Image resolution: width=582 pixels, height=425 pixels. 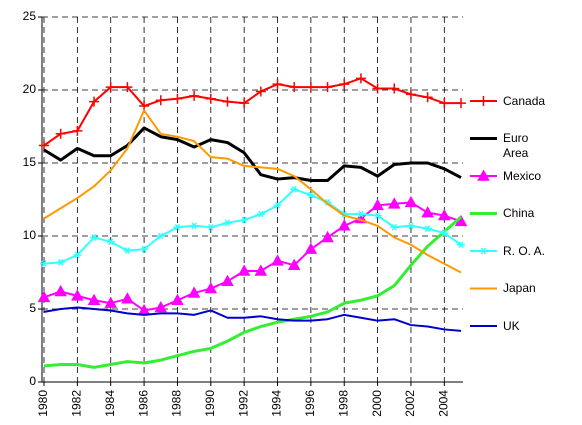 What do you see at coordinates (43, 403) in the screenshot?
I see `x-tick-label: 1980` at bounding box center [43, 403].